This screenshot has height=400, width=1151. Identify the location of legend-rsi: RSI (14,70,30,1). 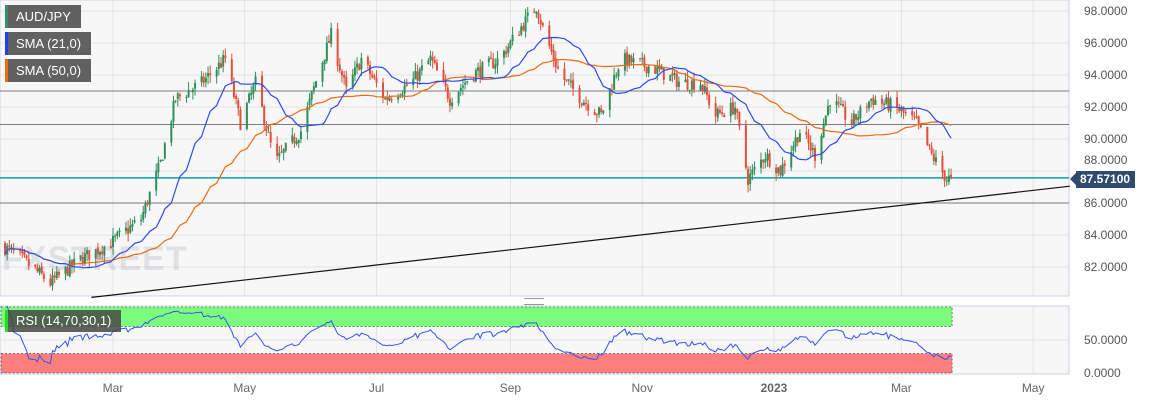
(63, 321).